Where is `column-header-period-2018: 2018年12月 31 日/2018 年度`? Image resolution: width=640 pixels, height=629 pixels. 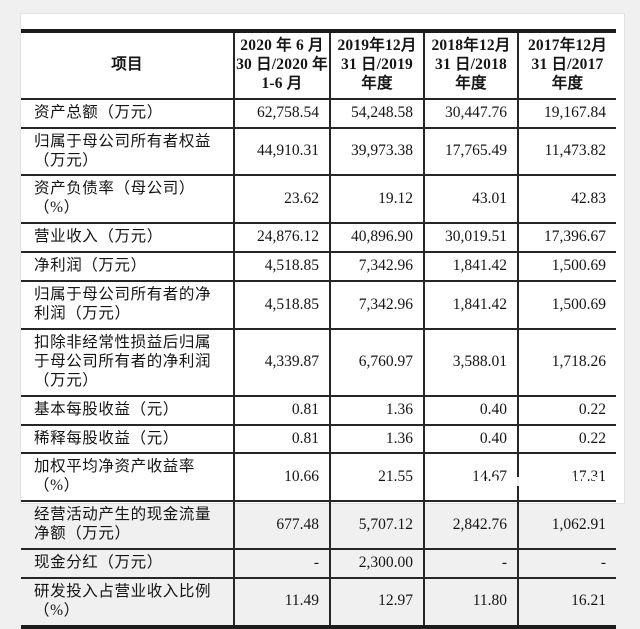 column-header-period-2018: 2018年12月 31 日/2018 年度 is located at coordinates (470, 65).